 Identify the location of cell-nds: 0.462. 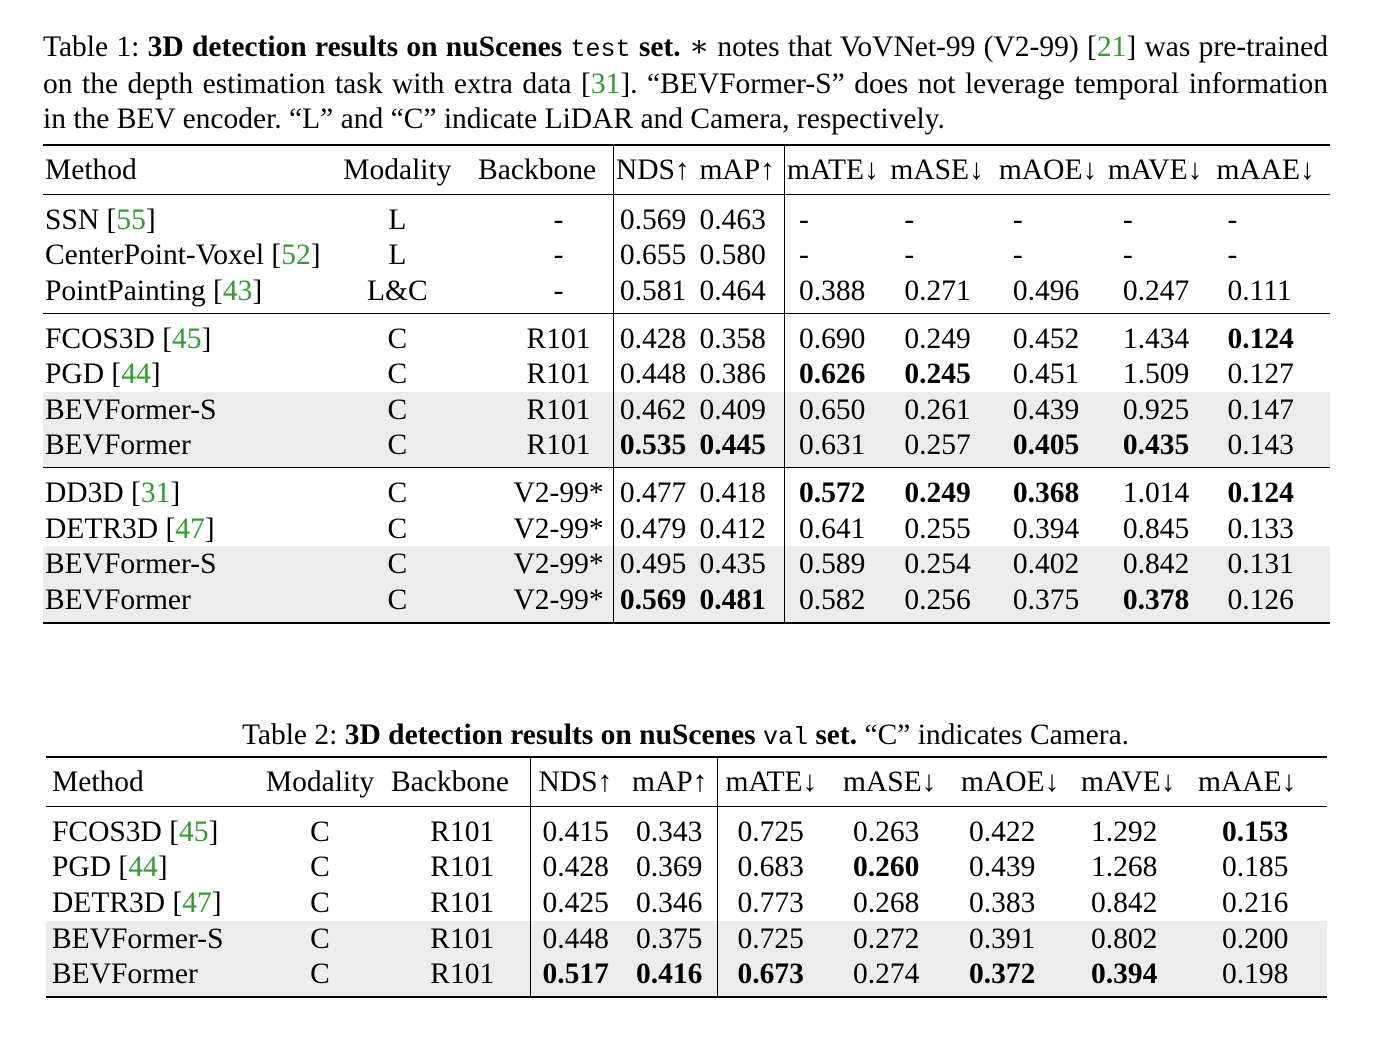
(656, 409).